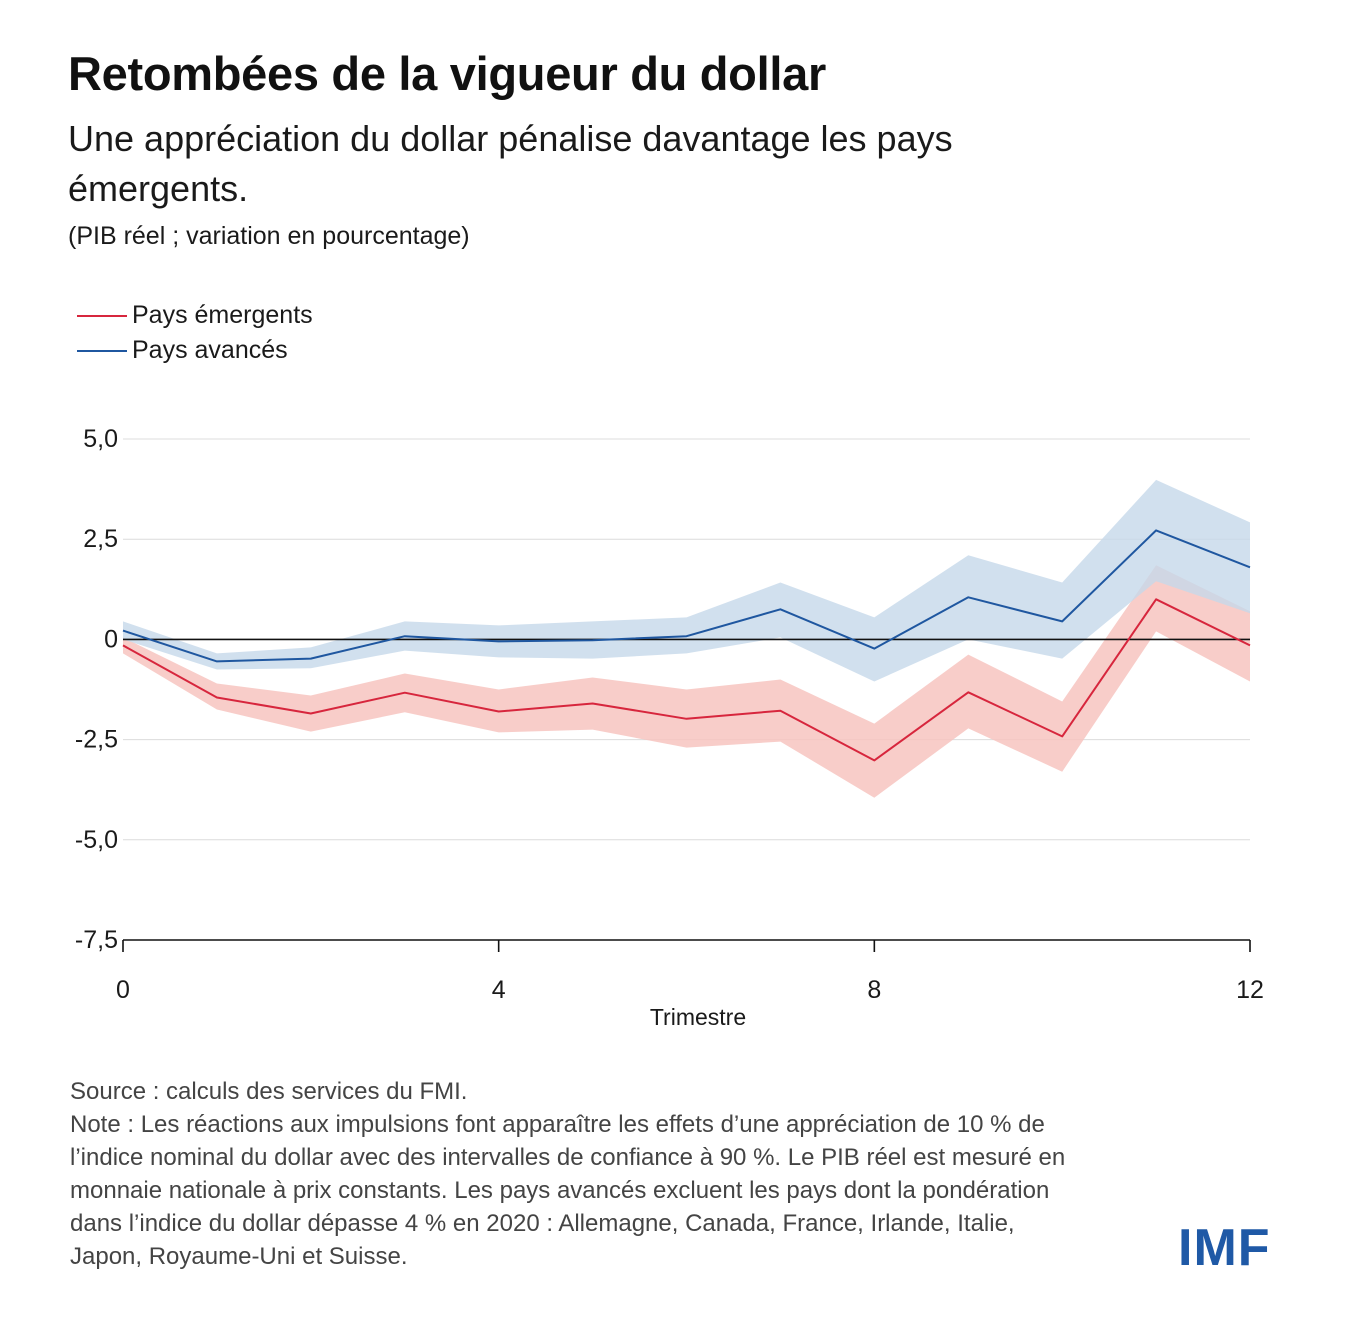 The width and height of the screenshot is (1355, 1317). I want to click on x-tick-label: 12, so click(1250, 990).